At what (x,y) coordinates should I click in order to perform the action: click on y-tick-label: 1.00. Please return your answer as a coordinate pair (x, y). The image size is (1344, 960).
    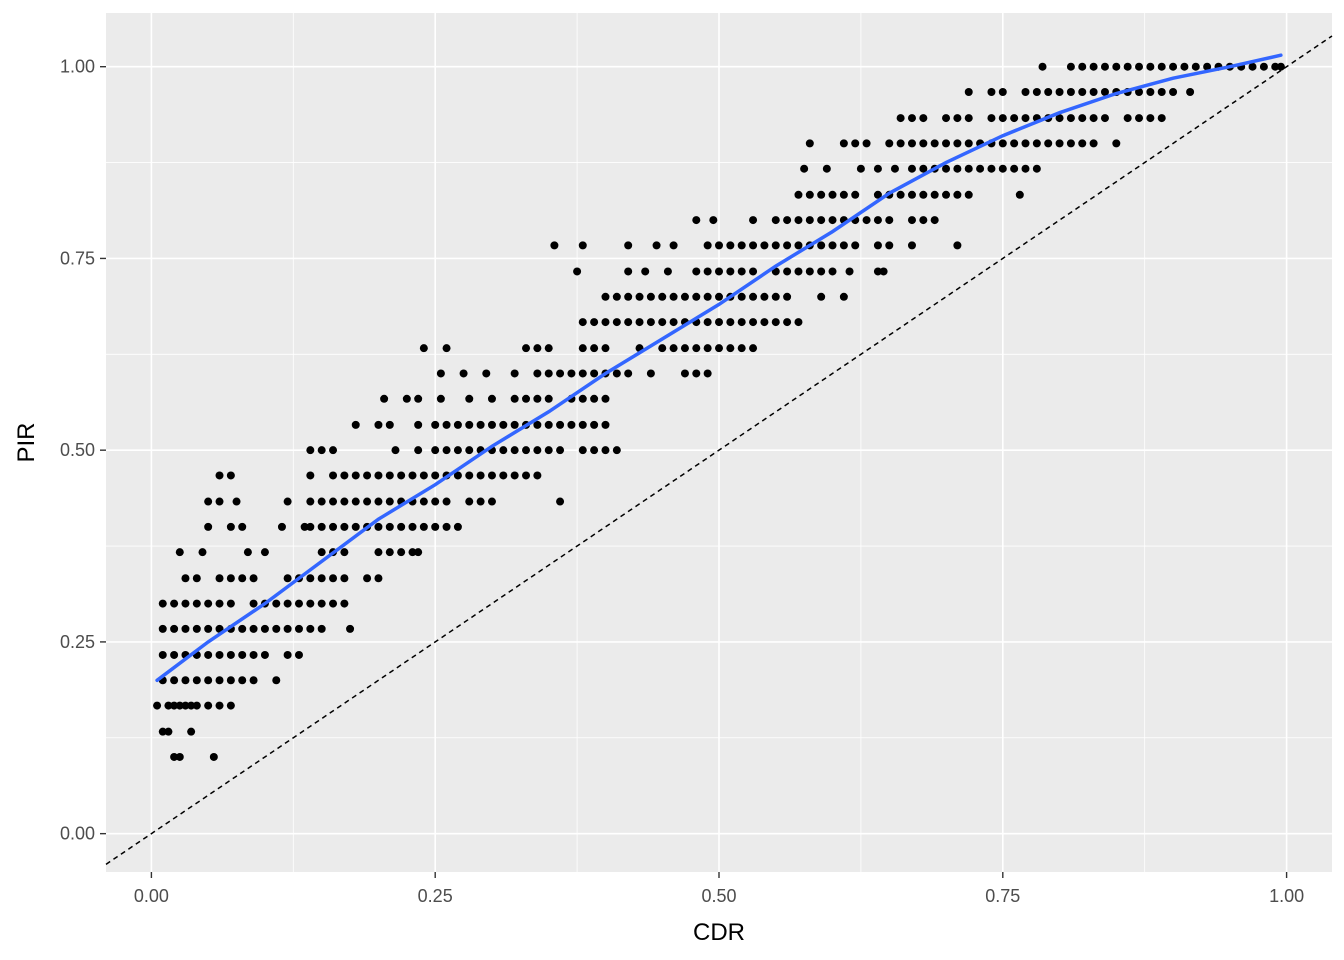
    Looking at the image, I should click on (77, 67).